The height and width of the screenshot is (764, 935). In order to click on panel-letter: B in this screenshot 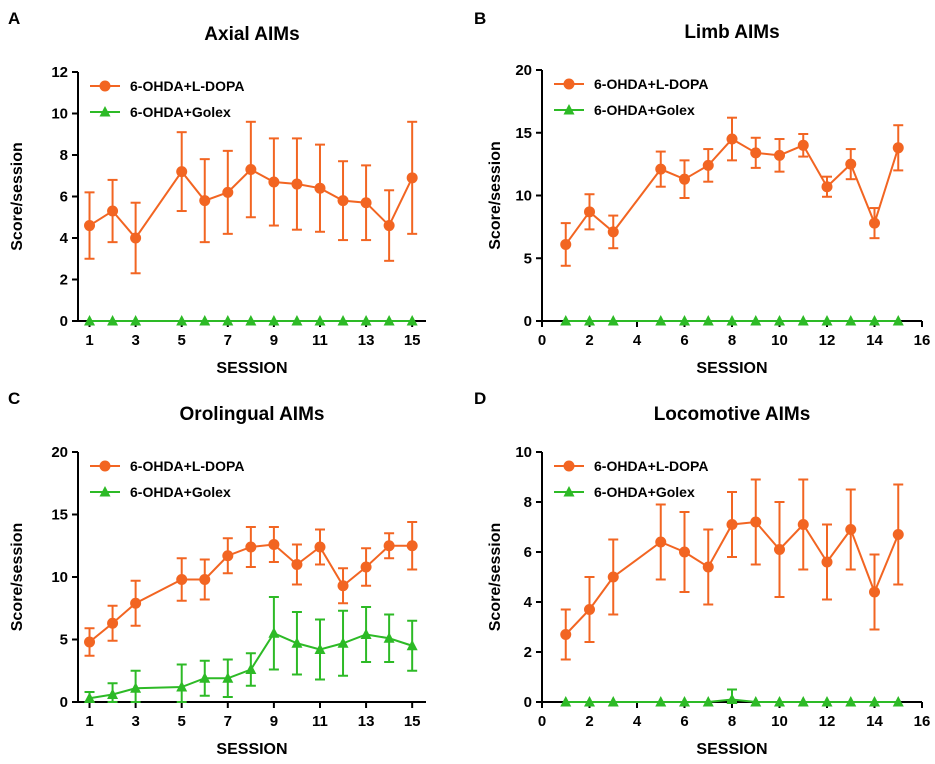, I will do `click(480, 18)`.